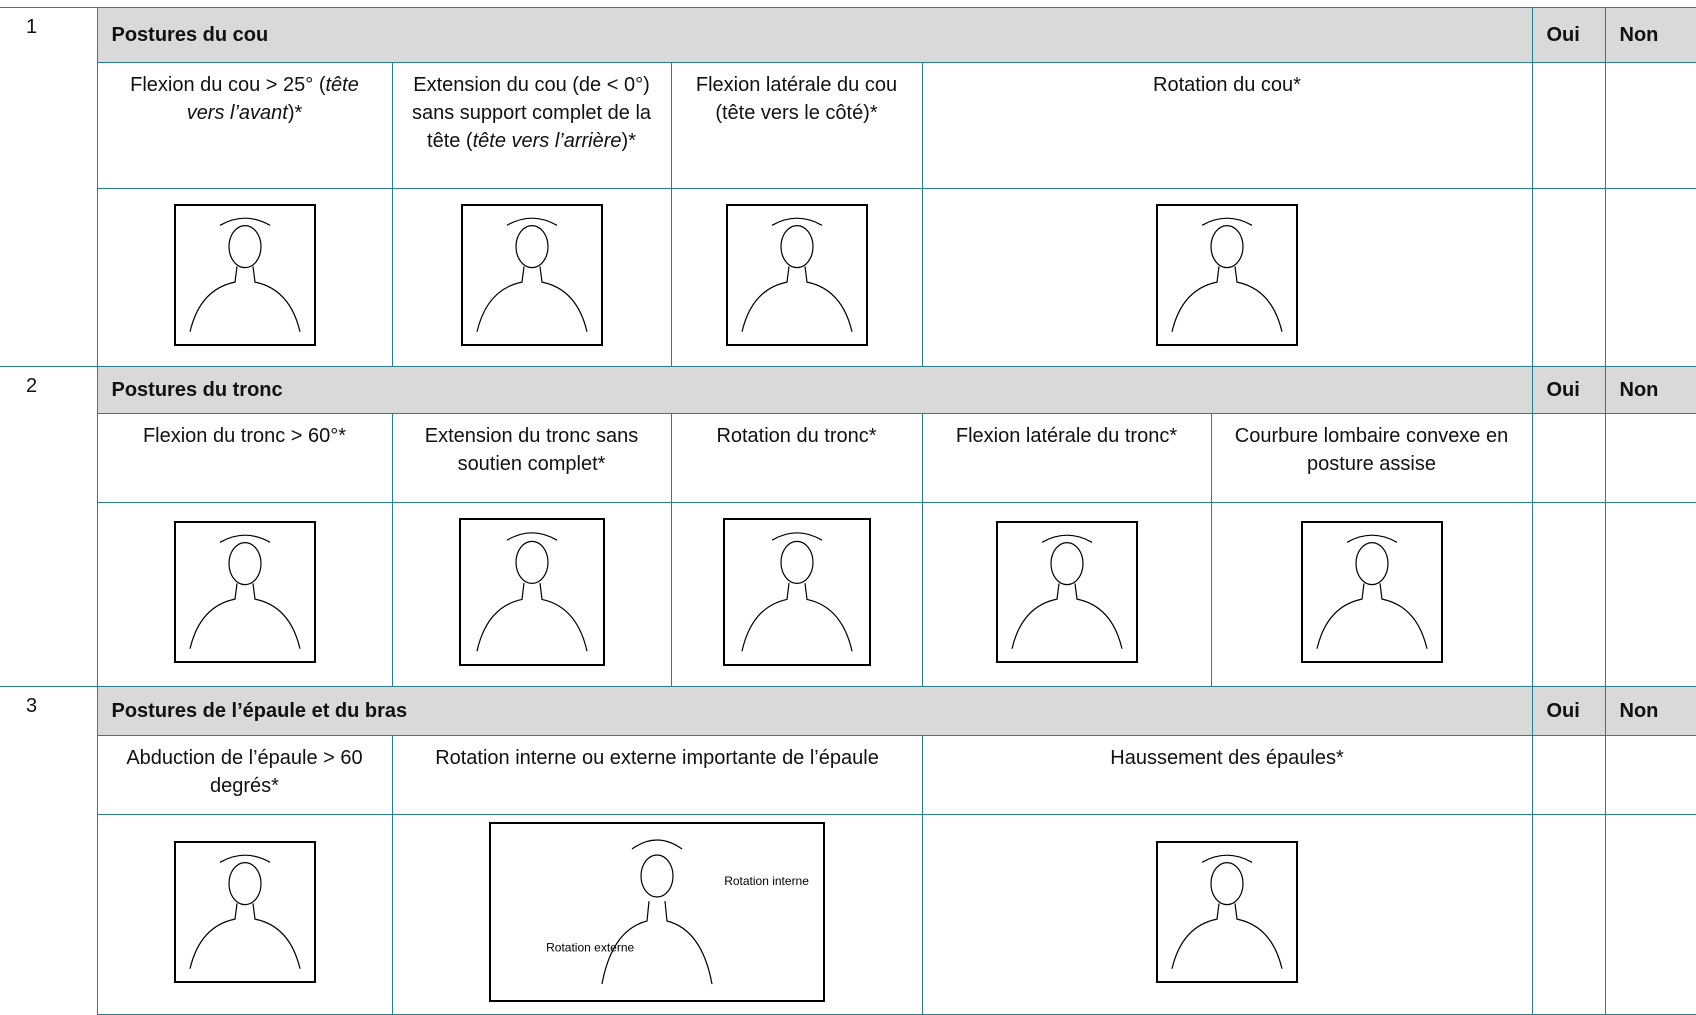 This screenshot has height=1015, width=1696. Describe the element at coordinates (531, 450) in the screenshot. I see `label-text: Extension du tronc sans soutien complet*` at that location.